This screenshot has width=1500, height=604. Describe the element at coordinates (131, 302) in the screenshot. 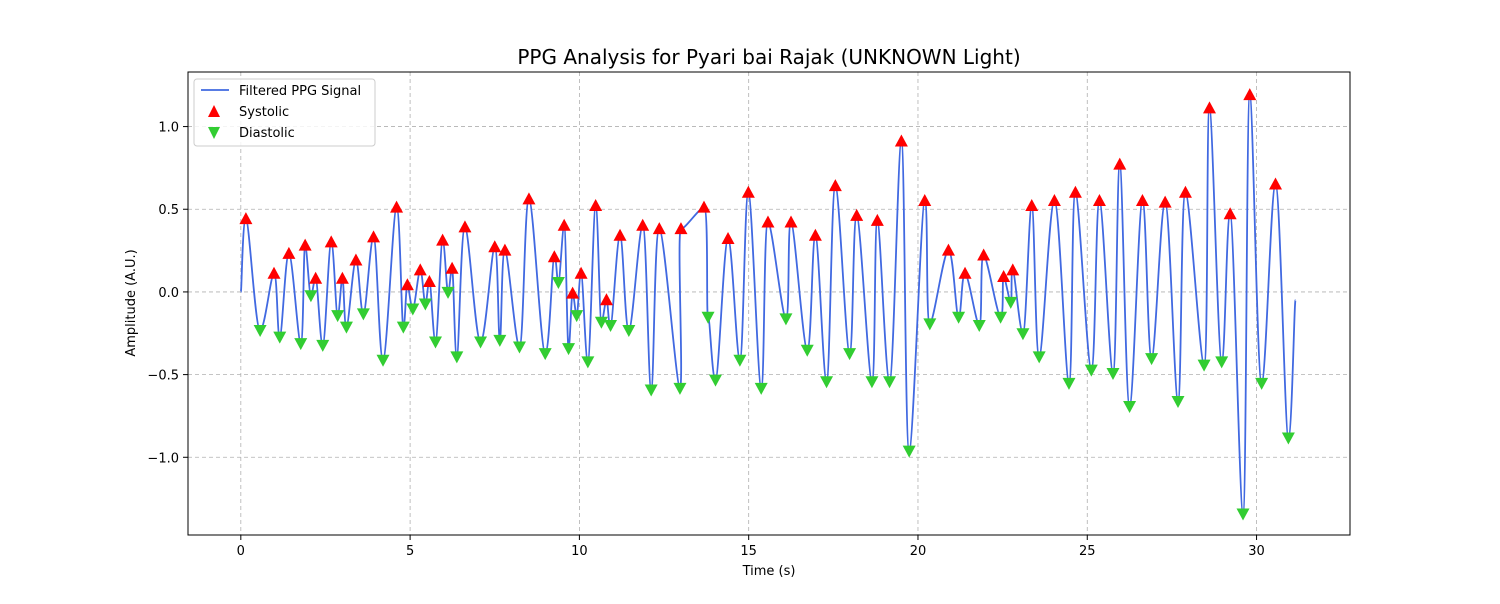

I see `y-axis-label: Amplitude (A.U.)` at that location.